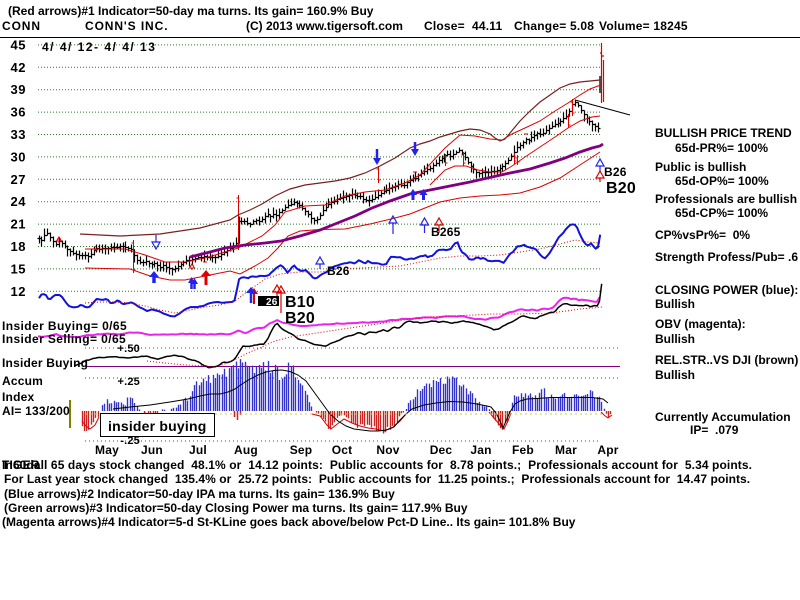  I want to click on svg-text: Currently Accumulation, so click(723, 417).